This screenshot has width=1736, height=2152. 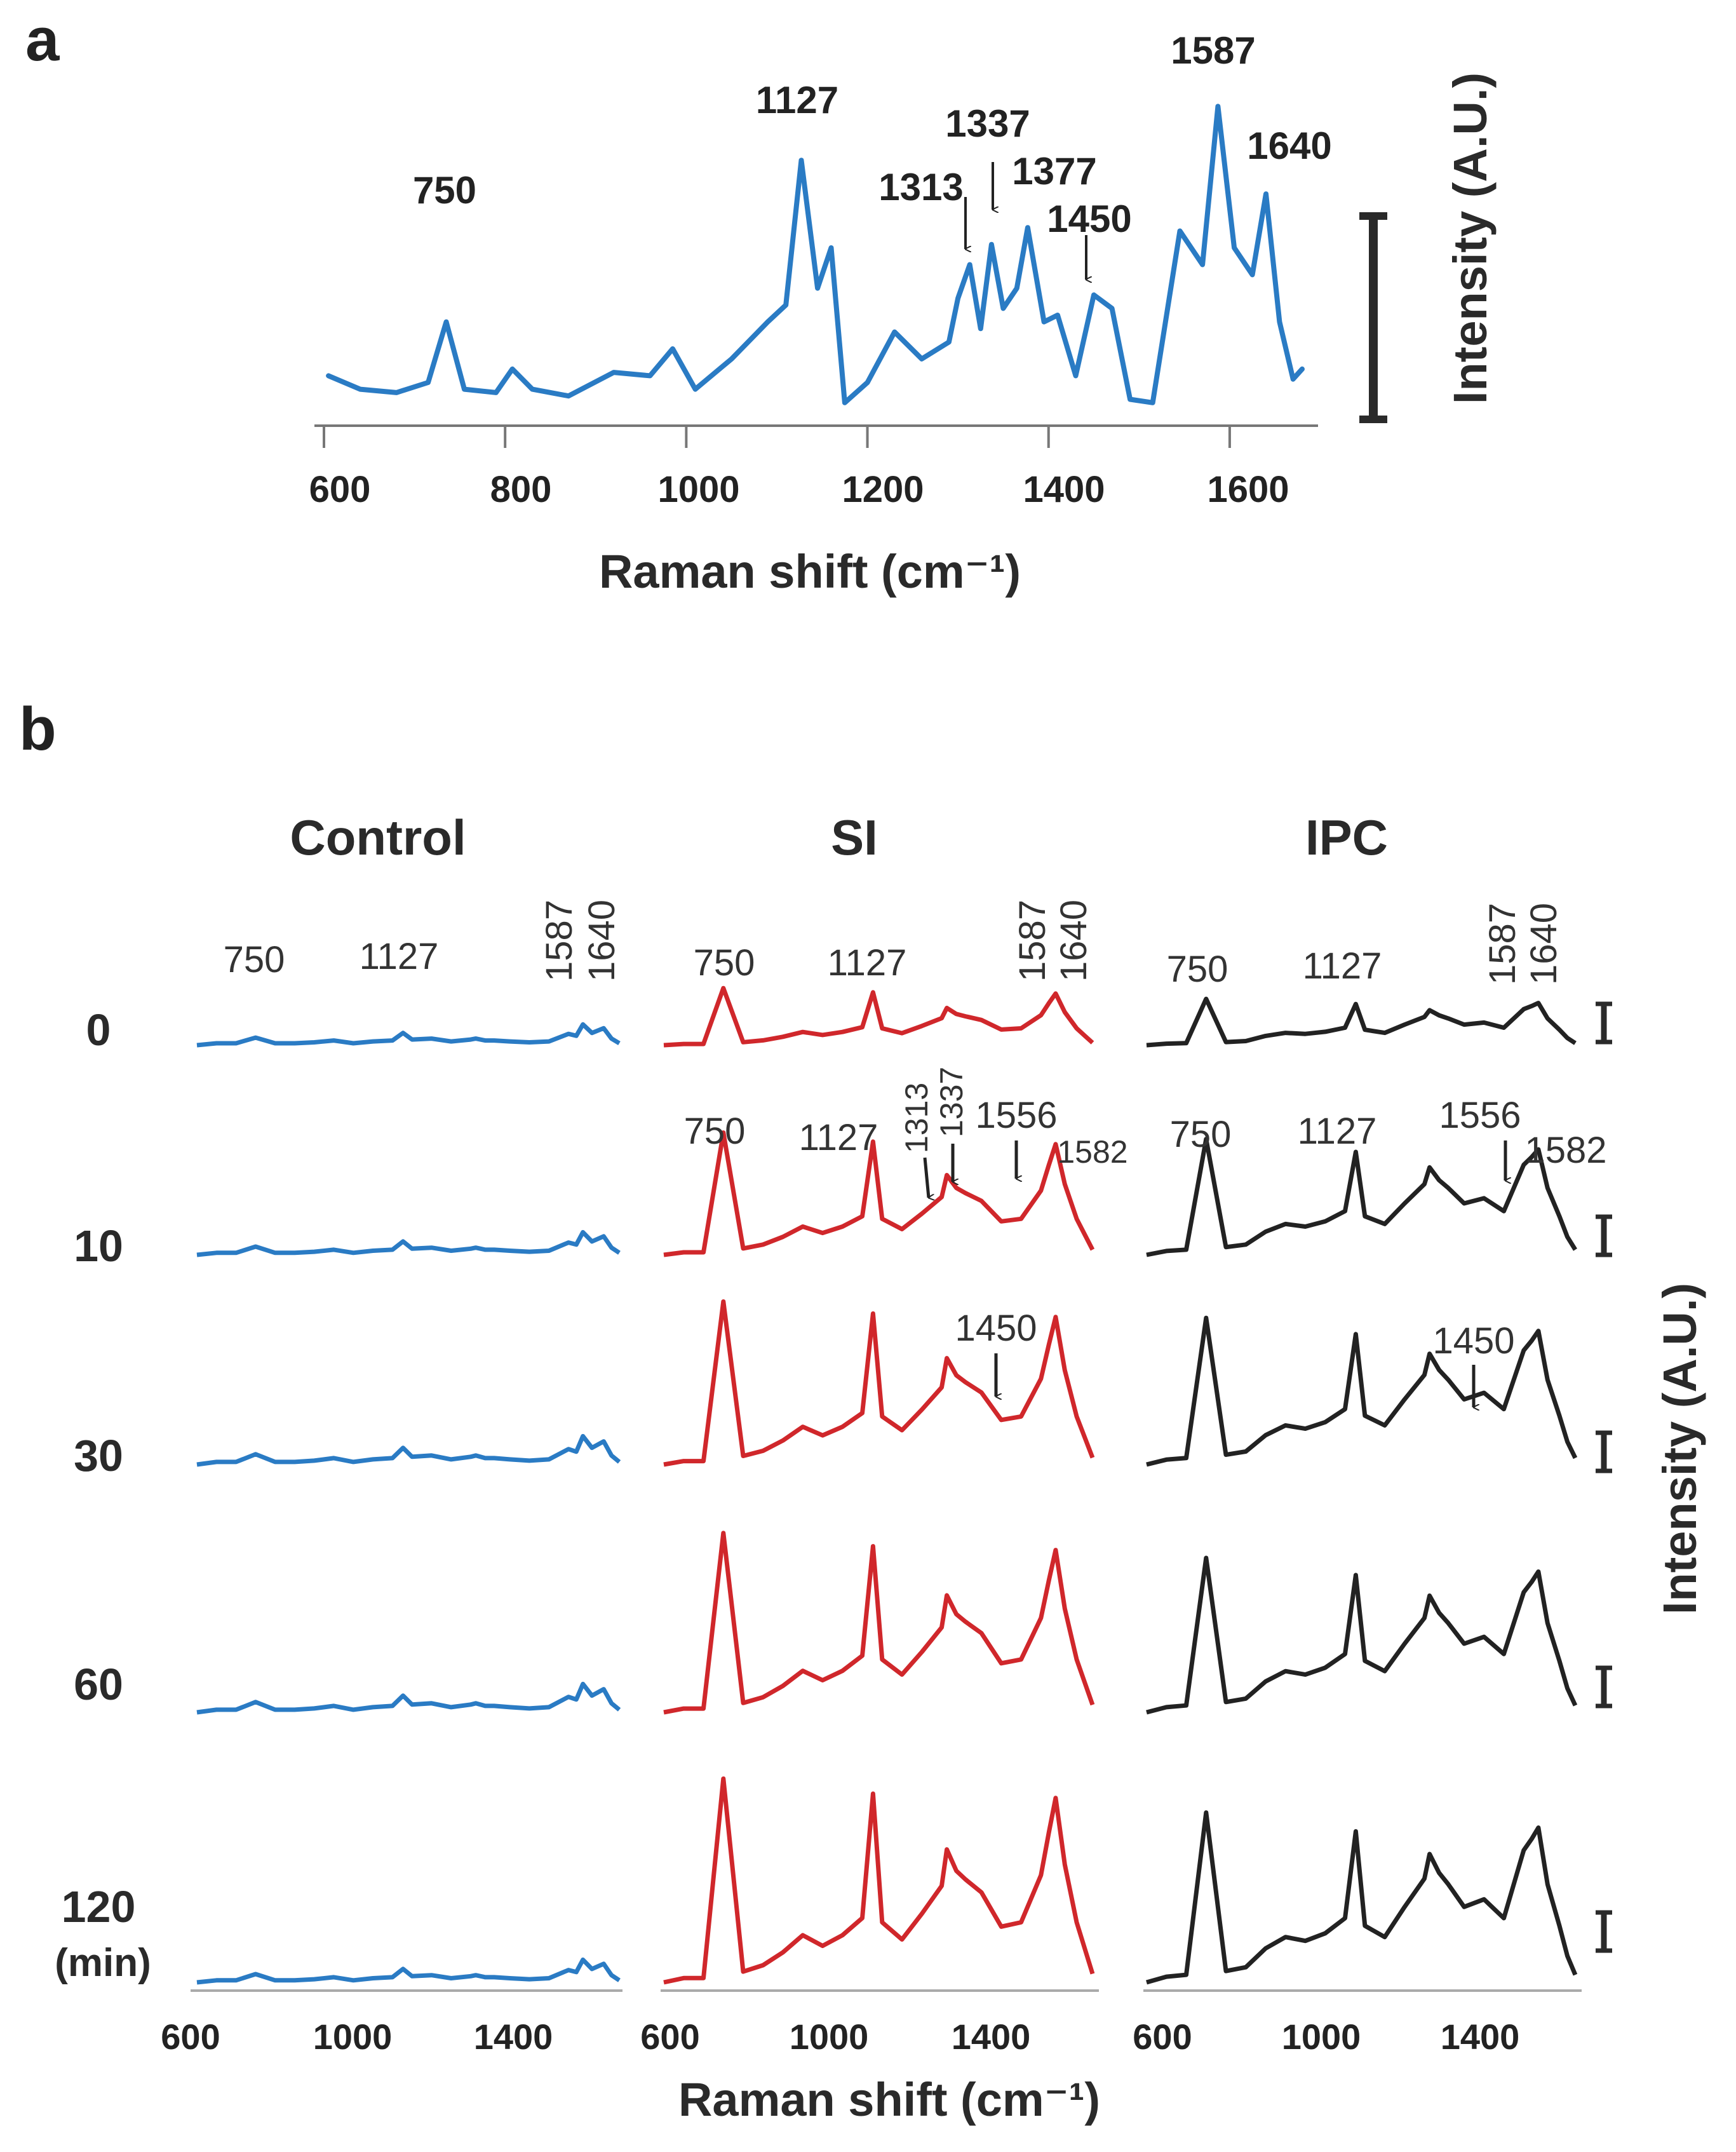 I want to click on peak-label-750: 750, so click(x=444, y=190).